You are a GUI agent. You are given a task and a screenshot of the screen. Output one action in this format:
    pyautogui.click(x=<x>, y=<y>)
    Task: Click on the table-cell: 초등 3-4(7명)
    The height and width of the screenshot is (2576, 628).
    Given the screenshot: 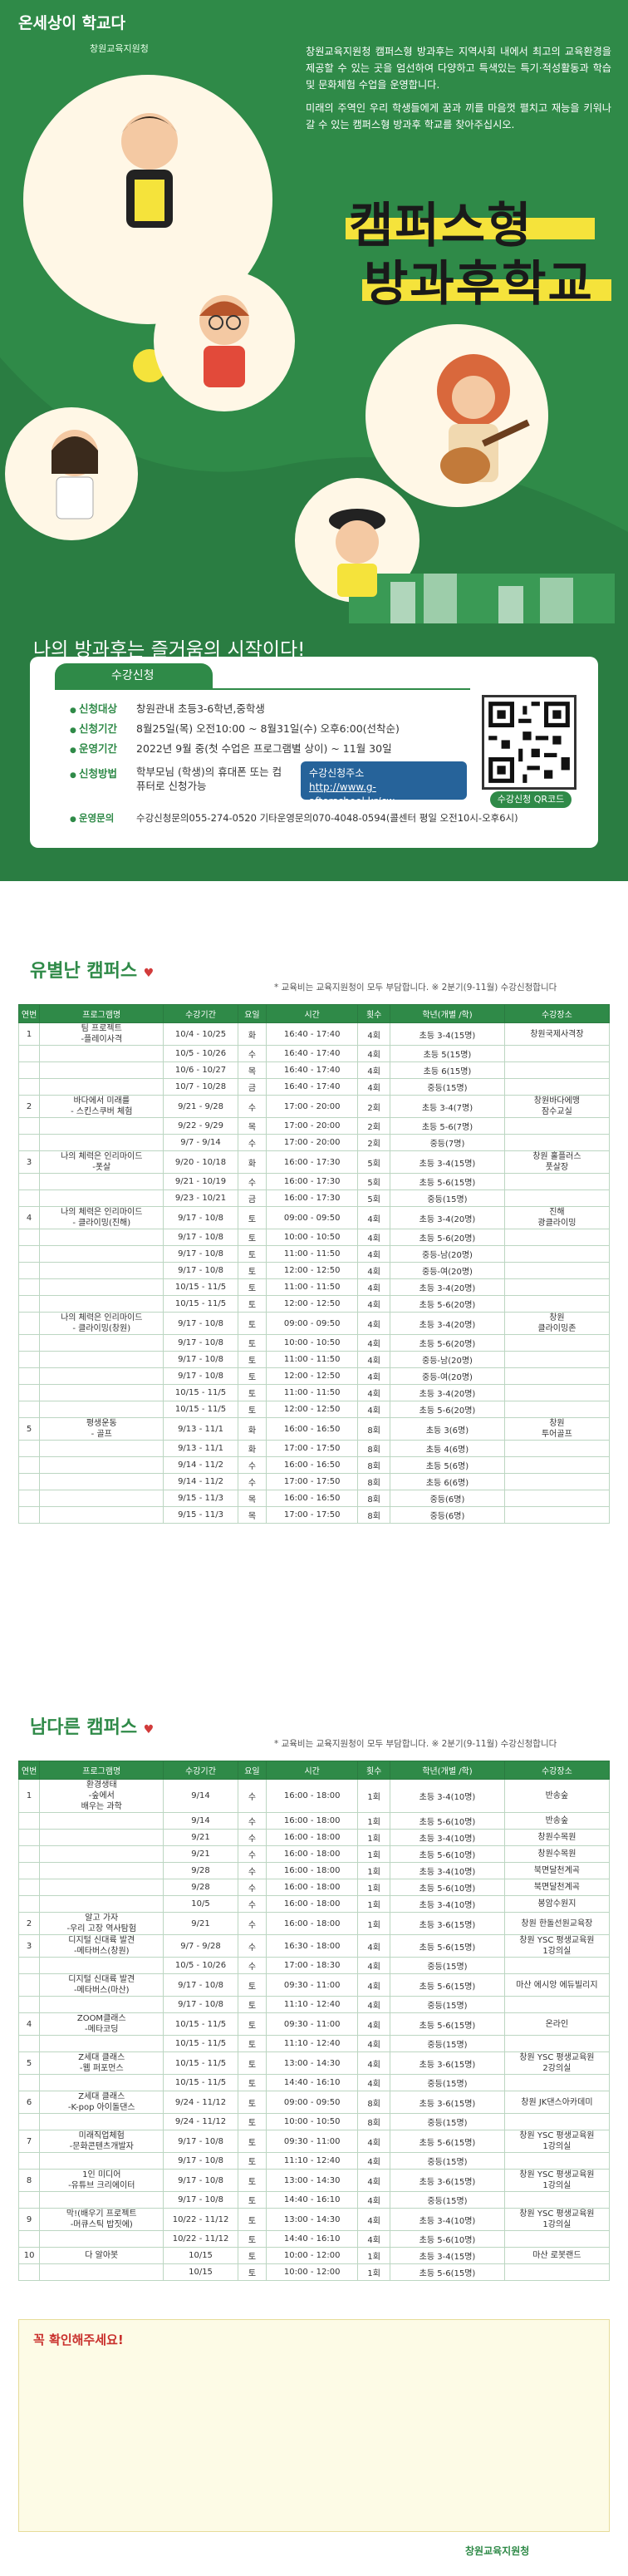 What is the action you would take?
    pyautogui.click(x=447, y=1106)
    